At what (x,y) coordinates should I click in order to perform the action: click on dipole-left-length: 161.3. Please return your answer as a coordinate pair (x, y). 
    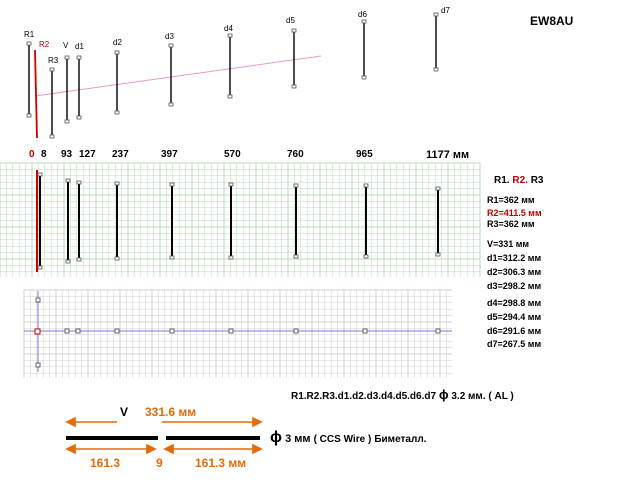
    Looking at the image, I should click on (105, 463).